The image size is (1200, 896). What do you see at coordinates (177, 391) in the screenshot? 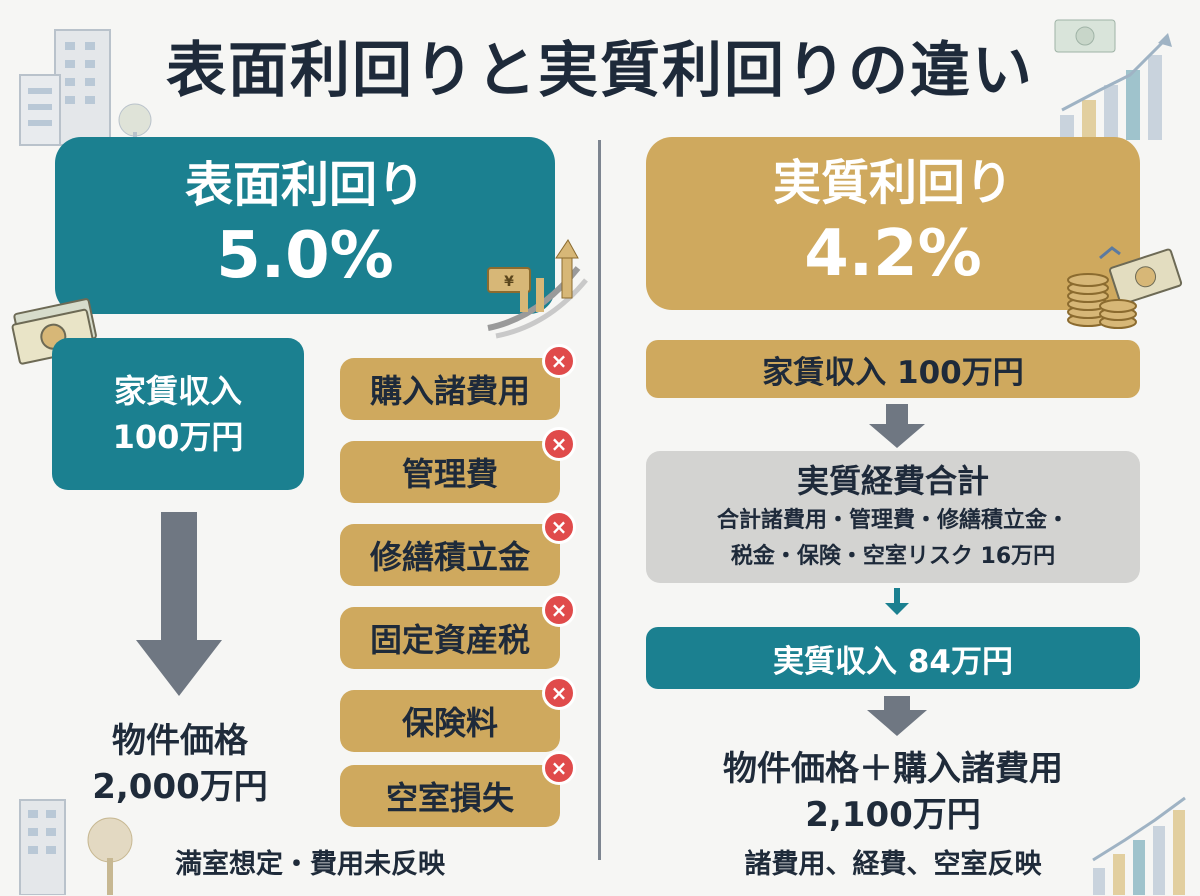
I see `rent-income-label: 家賃収入` at bounding box center [177, 391].